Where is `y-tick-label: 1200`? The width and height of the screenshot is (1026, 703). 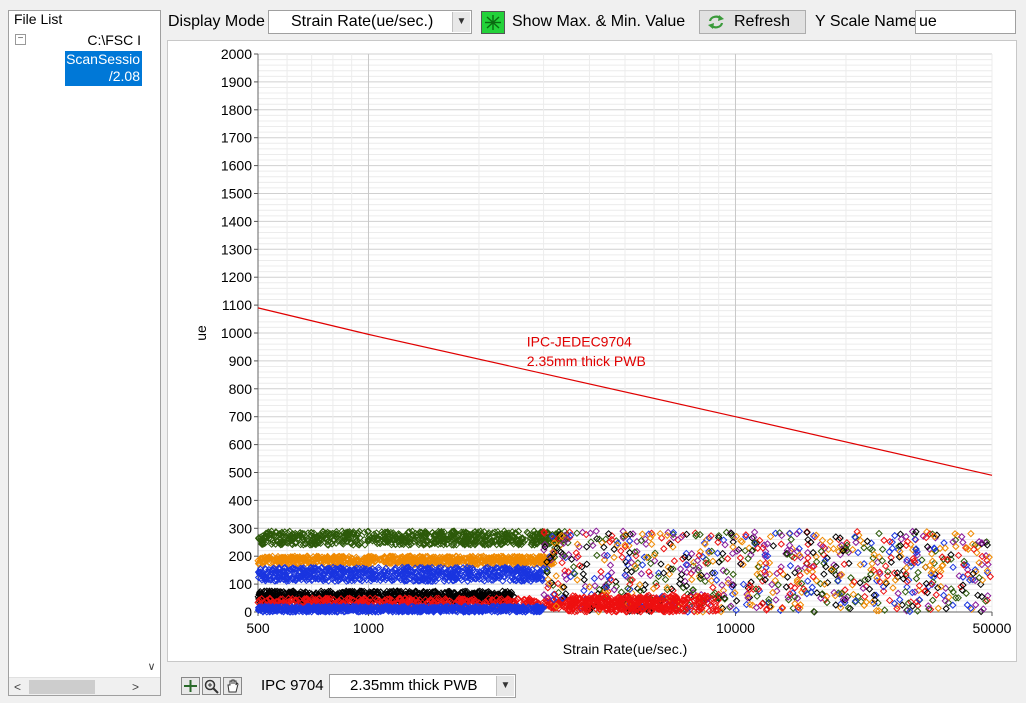
y-tick-label: 1200 is located at coordinates (236, 277).